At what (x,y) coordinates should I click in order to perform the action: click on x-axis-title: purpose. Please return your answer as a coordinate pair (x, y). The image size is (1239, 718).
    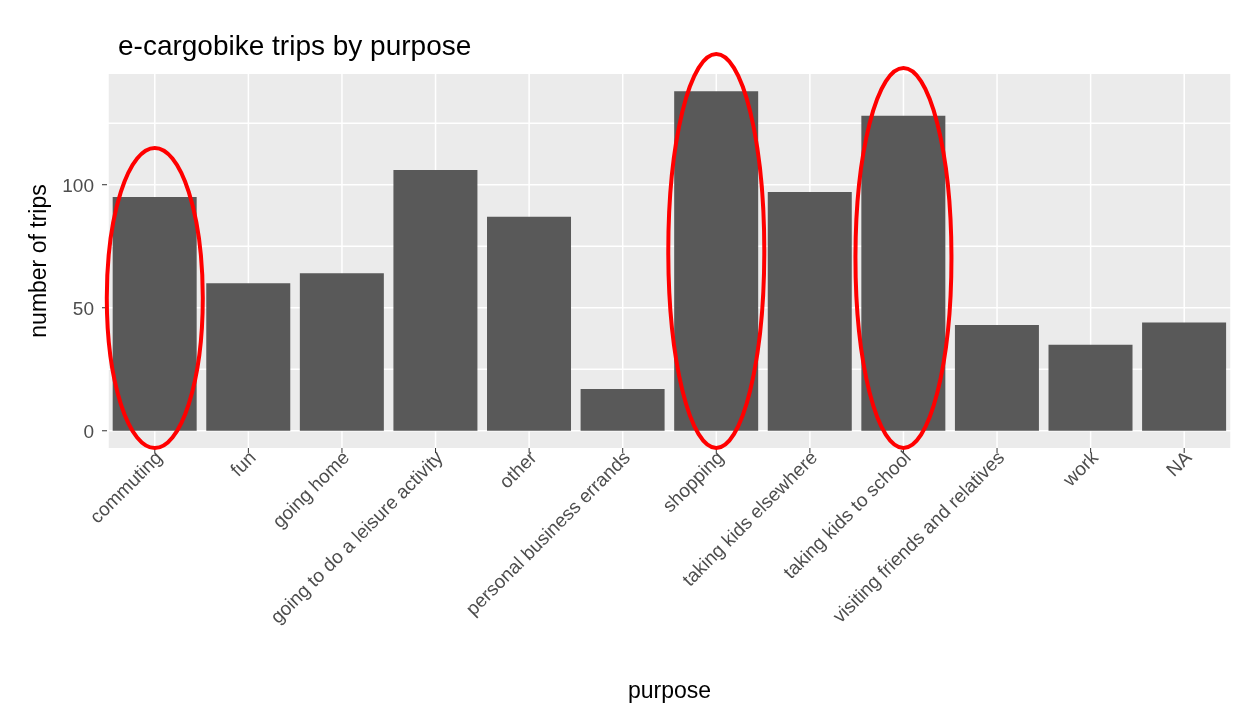
    Looking at the image, I should click on (669, 690).